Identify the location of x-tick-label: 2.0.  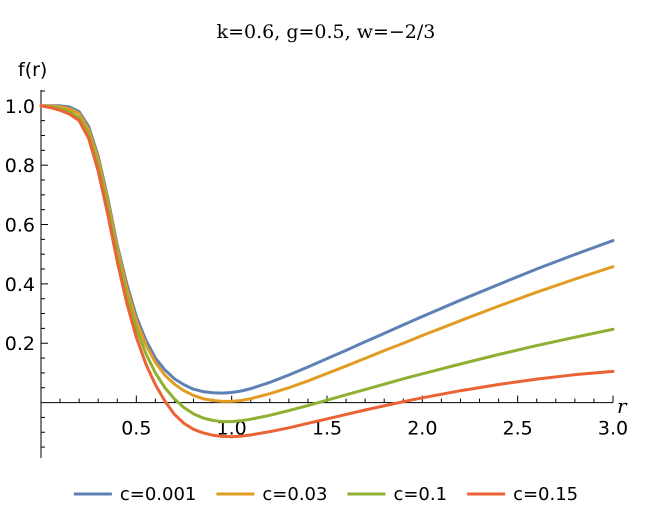
(422, 429).